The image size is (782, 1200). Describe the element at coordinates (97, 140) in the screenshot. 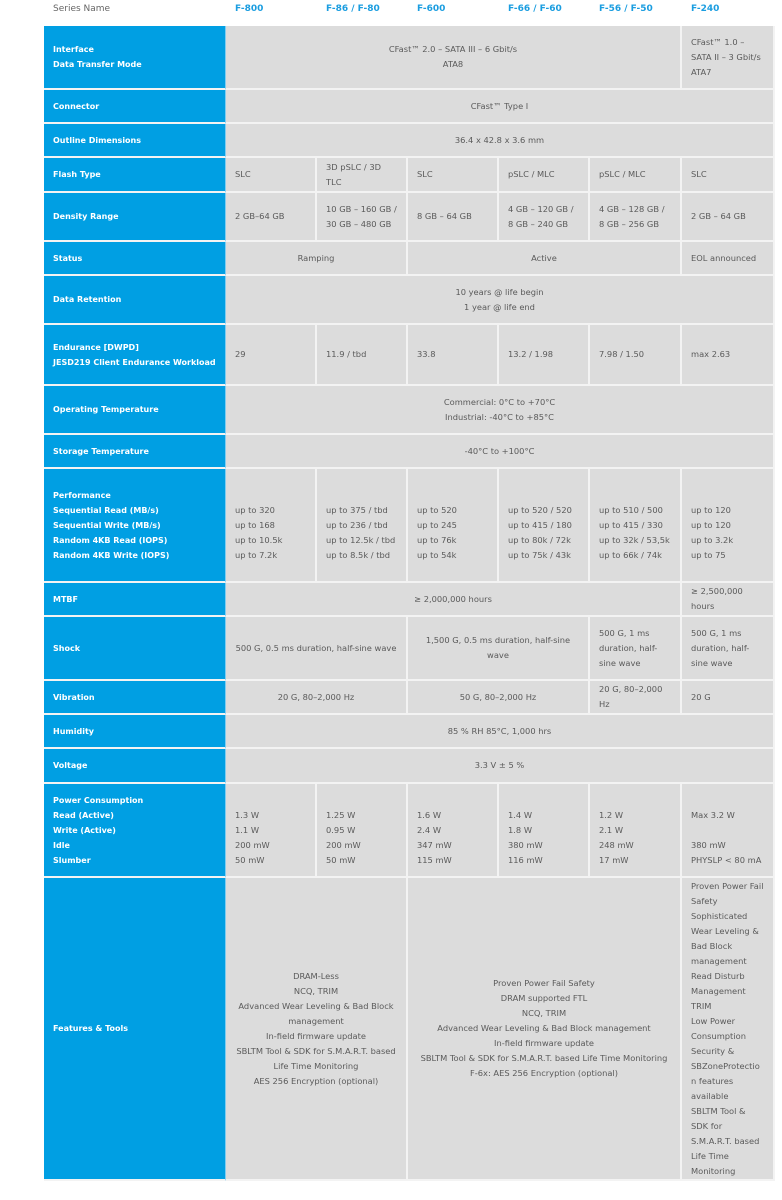

I see `row-label-line: Outline Dimensions` at that location.